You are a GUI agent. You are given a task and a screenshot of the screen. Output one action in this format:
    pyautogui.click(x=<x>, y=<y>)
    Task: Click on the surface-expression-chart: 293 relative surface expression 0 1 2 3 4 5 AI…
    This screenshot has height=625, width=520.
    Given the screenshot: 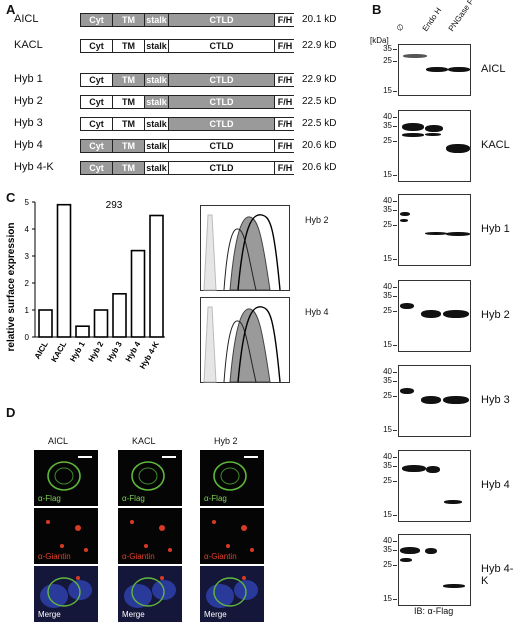 What is the action you would take?
    pyautogui.click(x=85, y=284)
    